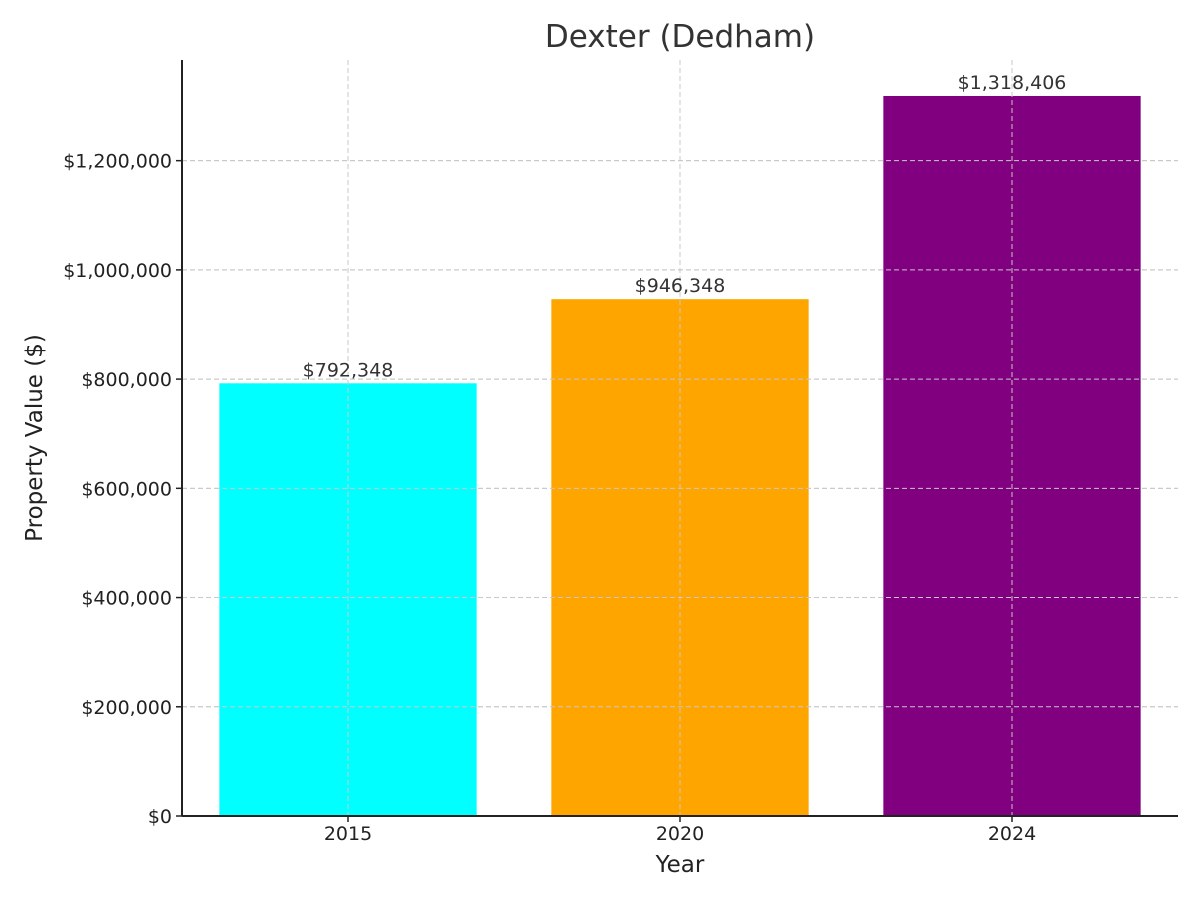 The width and height of the screenshot is (1200, 904). What do you see at coordinates (126, 708) in the screenshot?
I see `y-tick-label: $200,000` at bounding box center [126, 708].